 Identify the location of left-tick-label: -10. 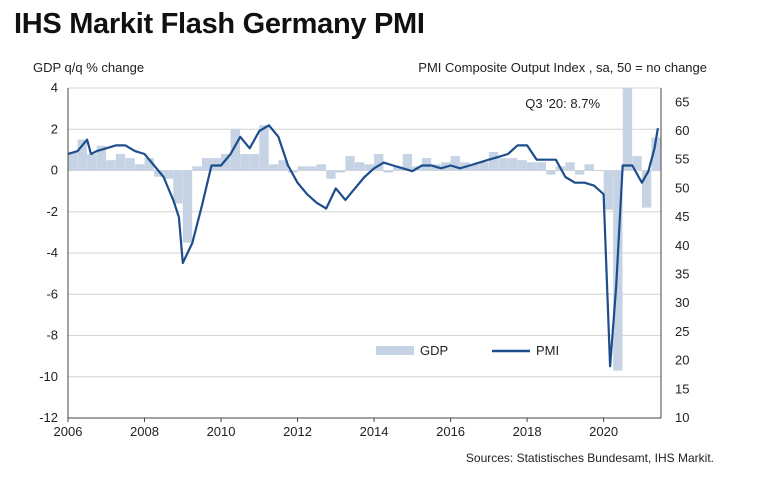
(48, 376).